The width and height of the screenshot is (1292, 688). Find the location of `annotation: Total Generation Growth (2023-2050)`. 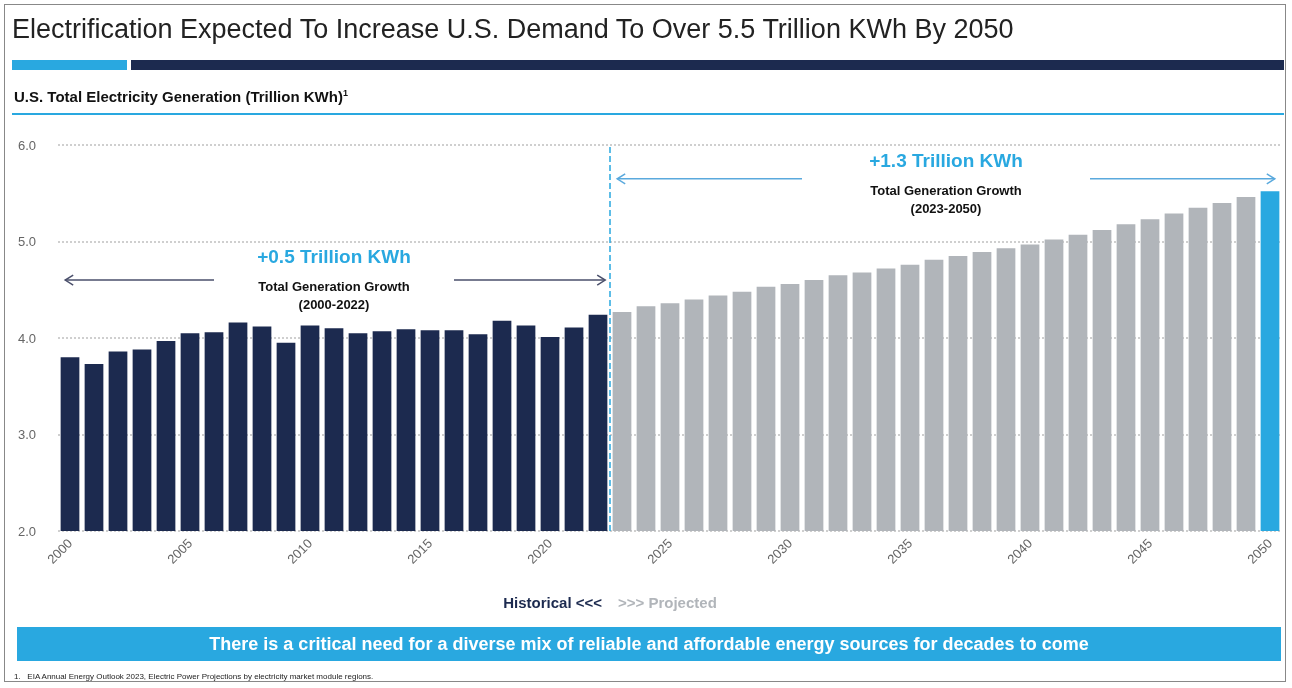

annotation: Total Generation Growth (2023-2050) is located at coordinates (946, 199).